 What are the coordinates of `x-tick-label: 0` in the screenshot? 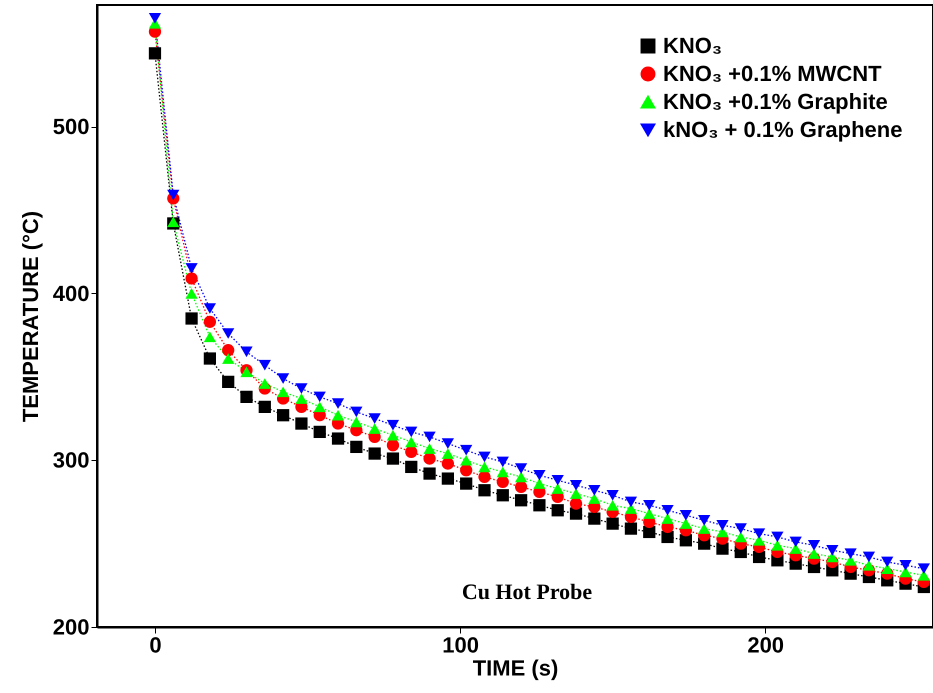 It's located at (155, 645).